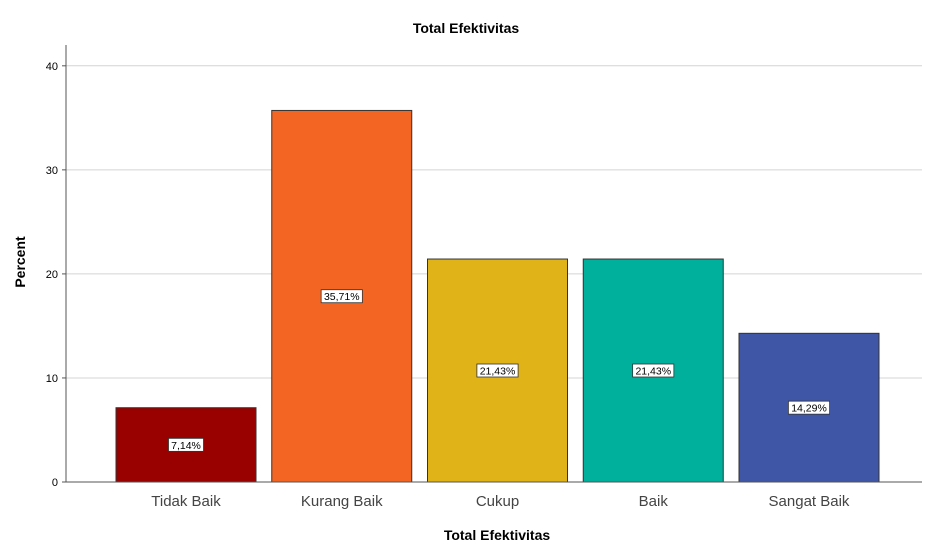 The width and height of the screenshot is (925, 543). What do you see at coordinates (52, 275) in the screenshot?
I see `y-tick-label: 20` at bounding box center [52, 275].